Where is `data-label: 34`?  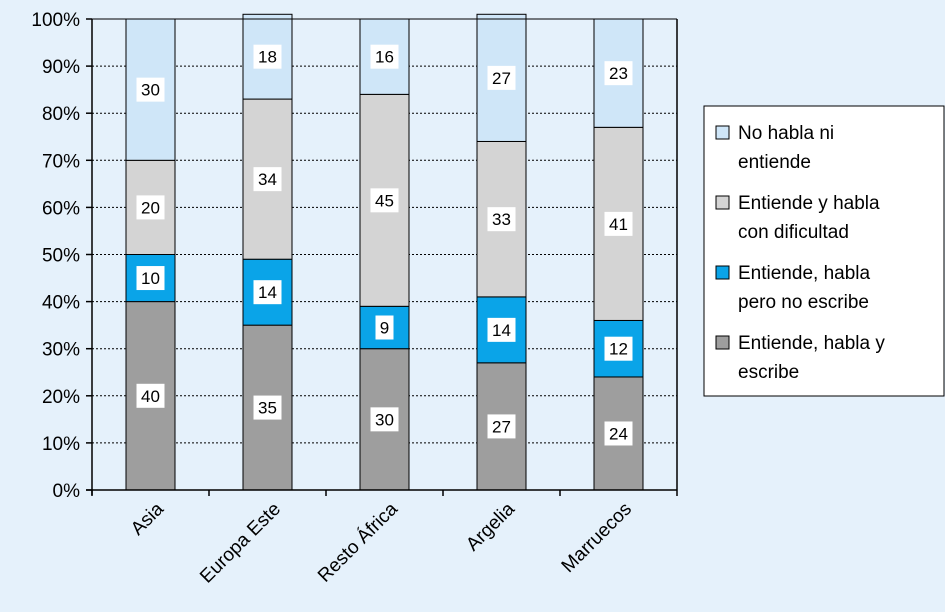
data-label: 34 is located at coordinates (267, 179).